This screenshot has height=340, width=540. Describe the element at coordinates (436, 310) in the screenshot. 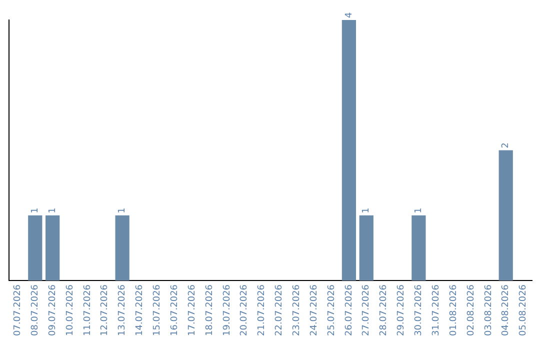

I see `x-tick-label: 31.07.2026` at that location.